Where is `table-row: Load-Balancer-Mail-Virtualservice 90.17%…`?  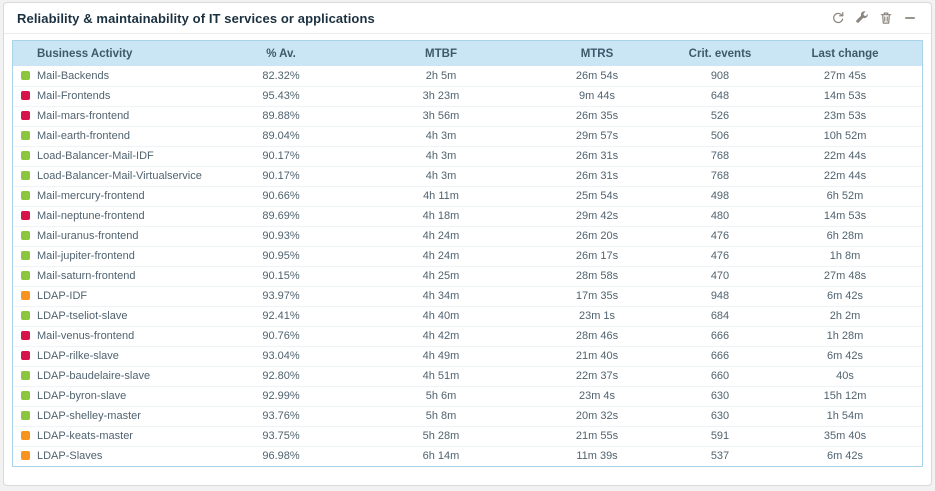
table-row: Load-Balancer-Mail-Virtualservice 90.17%… is located at coordinates (467, 175).